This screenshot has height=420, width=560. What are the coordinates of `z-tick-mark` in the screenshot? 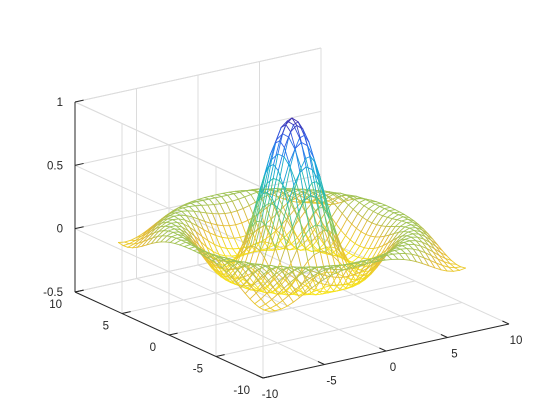 It's located at (79, 228).